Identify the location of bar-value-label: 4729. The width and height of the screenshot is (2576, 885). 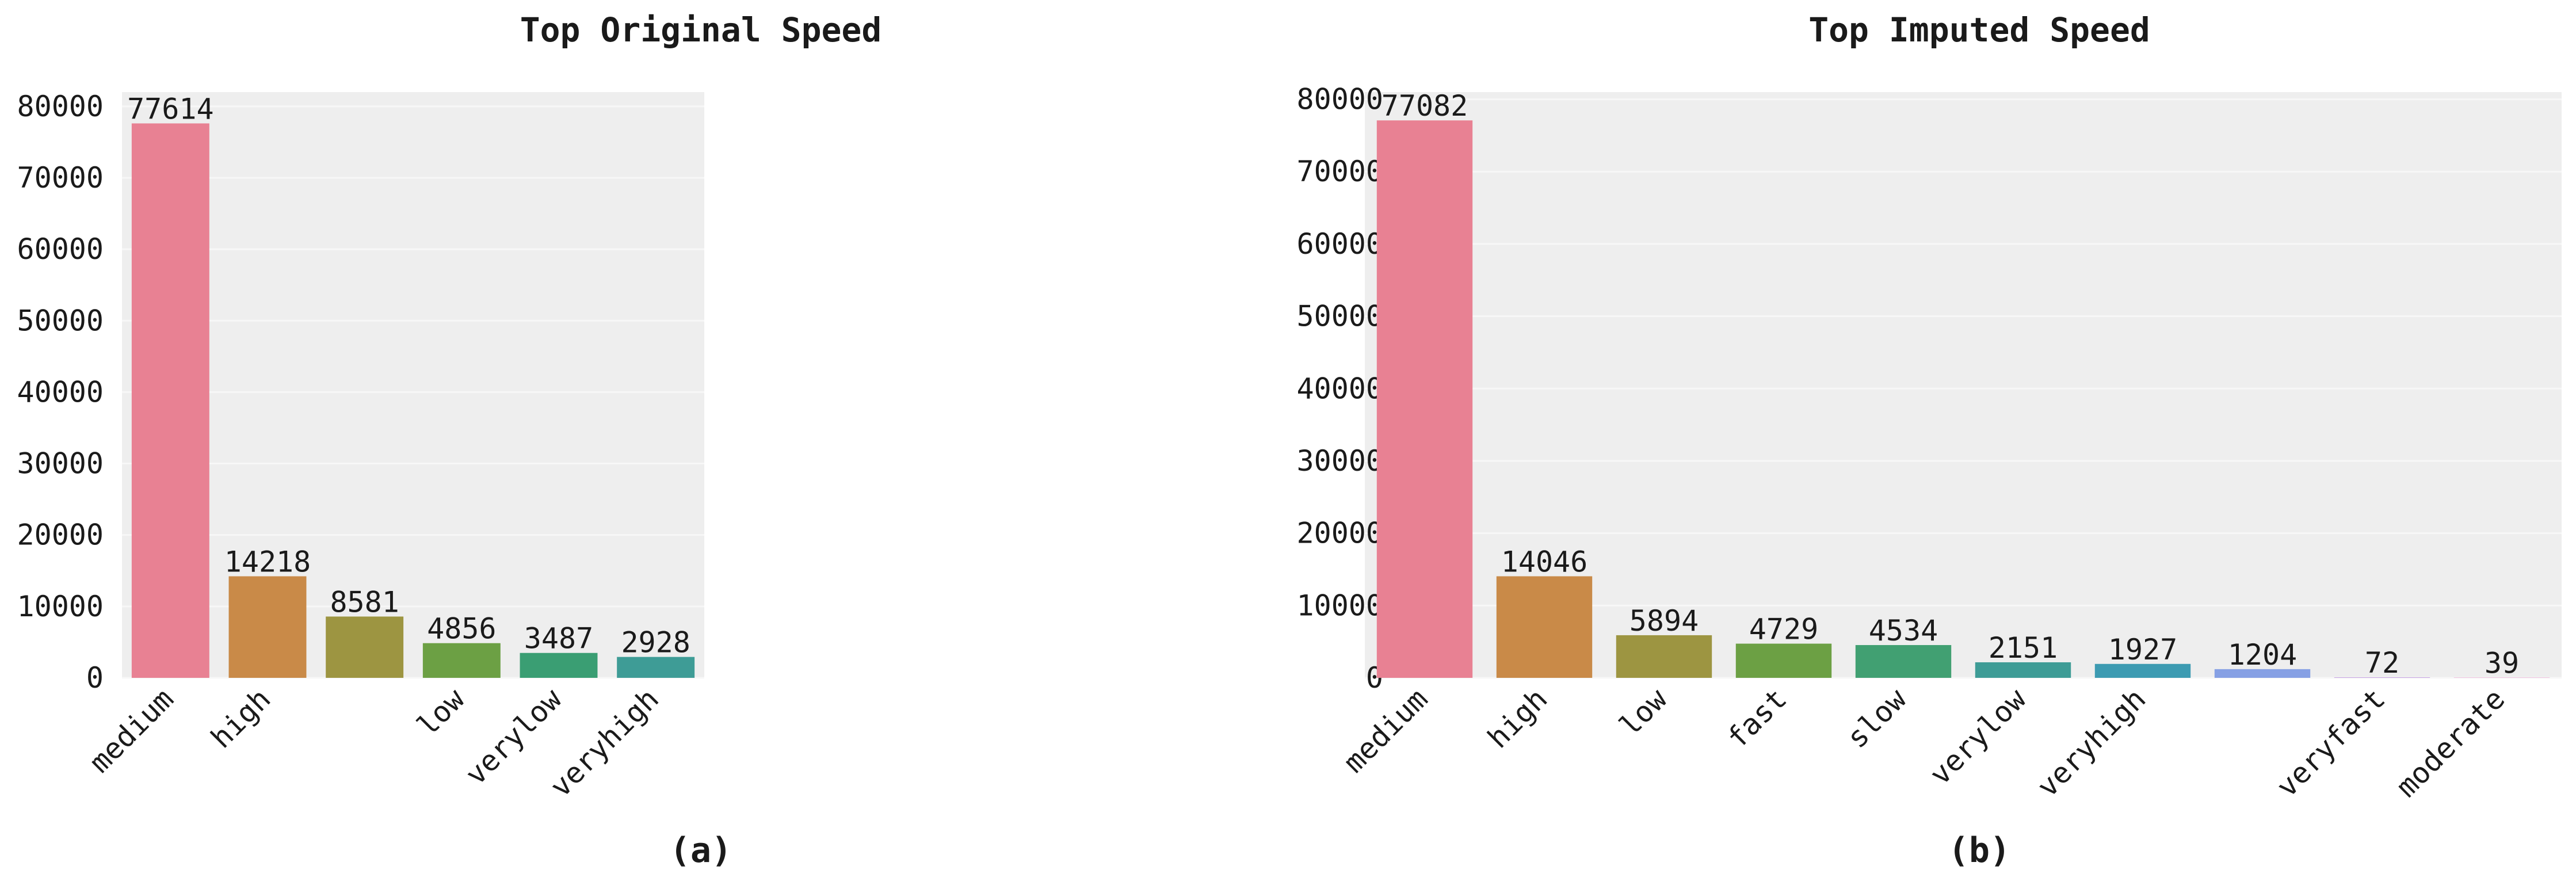
(1783, 630).